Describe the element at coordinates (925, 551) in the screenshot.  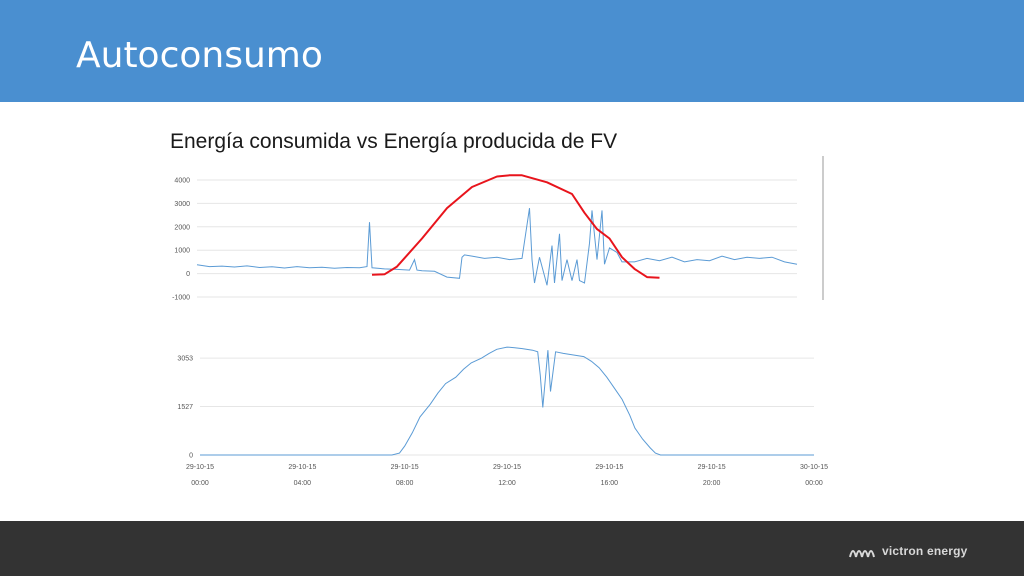
I see `logo-text: victron energy` at that location.